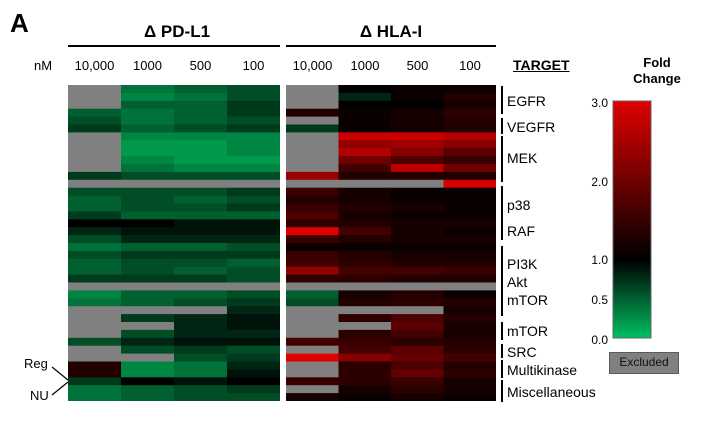 This screenshot has width=707, height=424. What do you see at coordinates (313, 263) in the screenshot?
I see `hla-cell-r22-c0` at bounding box center [313, 263].